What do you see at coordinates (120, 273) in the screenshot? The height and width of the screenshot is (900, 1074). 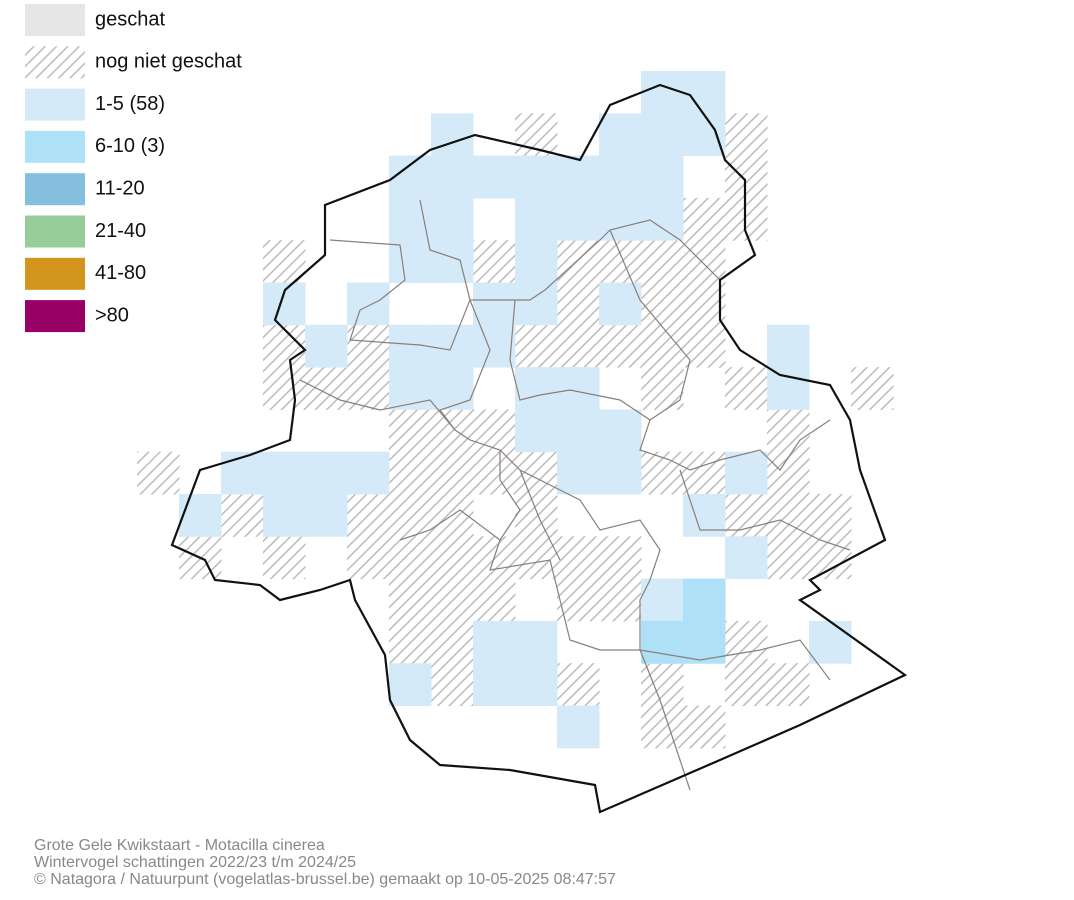 I see `legend-label: 41-80` at bounding box center [120, 273].